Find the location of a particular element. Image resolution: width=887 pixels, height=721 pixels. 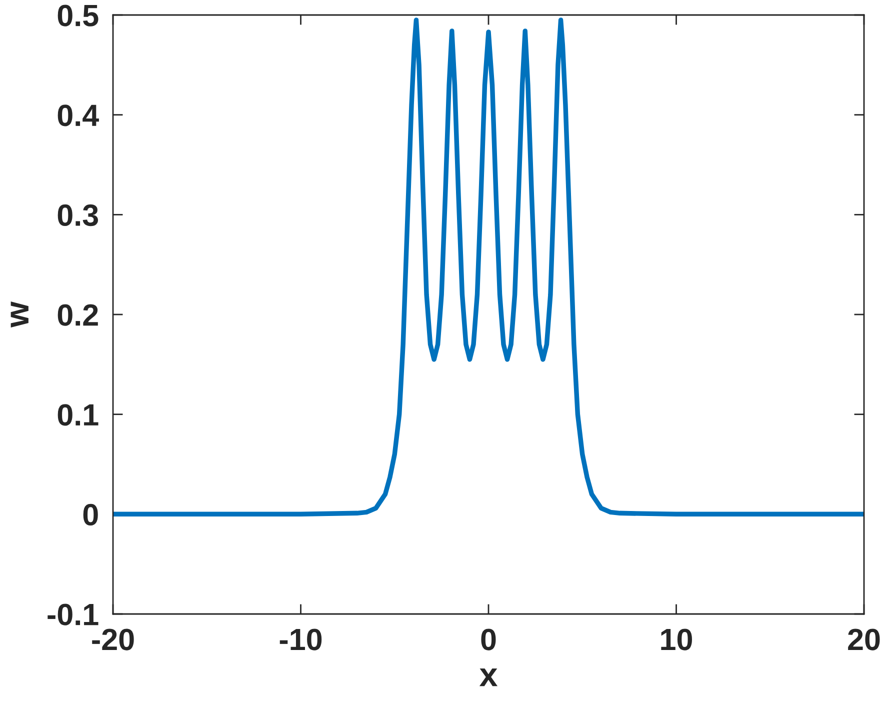

x-tick-label: 10 is located at coordinates (676, 639).